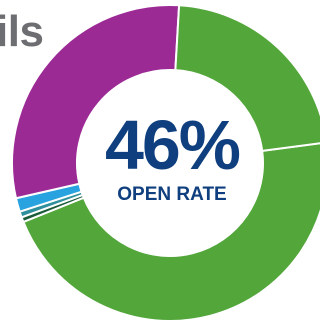 Image resolution: width=320 pixels, height=322 pixels. What do you see at coordinates (22, 31) in the screenshot?
I see `chart-title-fragment: ils` at bounding box center [22, 31].